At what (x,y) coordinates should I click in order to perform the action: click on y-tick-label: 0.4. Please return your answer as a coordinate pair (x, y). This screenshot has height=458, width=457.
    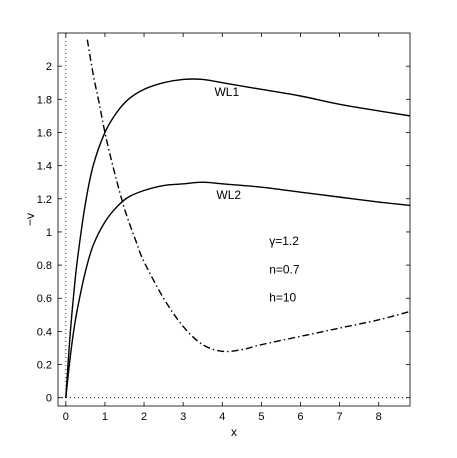
    Looking at the image, I should click on (44, 332).